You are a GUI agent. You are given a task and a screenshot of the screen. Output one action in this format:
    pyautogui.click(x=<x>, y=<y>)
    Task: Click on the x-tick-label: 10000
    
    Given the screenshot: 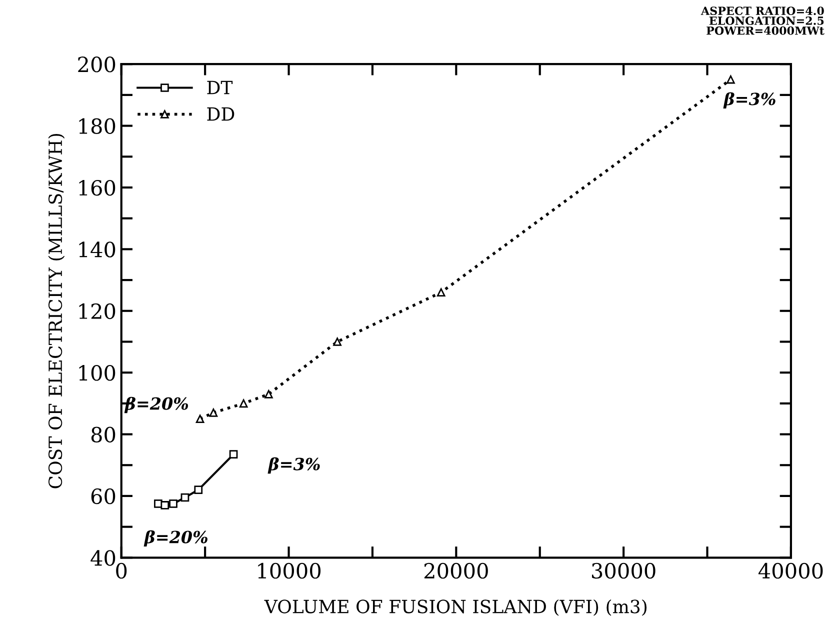 What is the action you would take?
    pyautogui.click(x=289, y=570)
    